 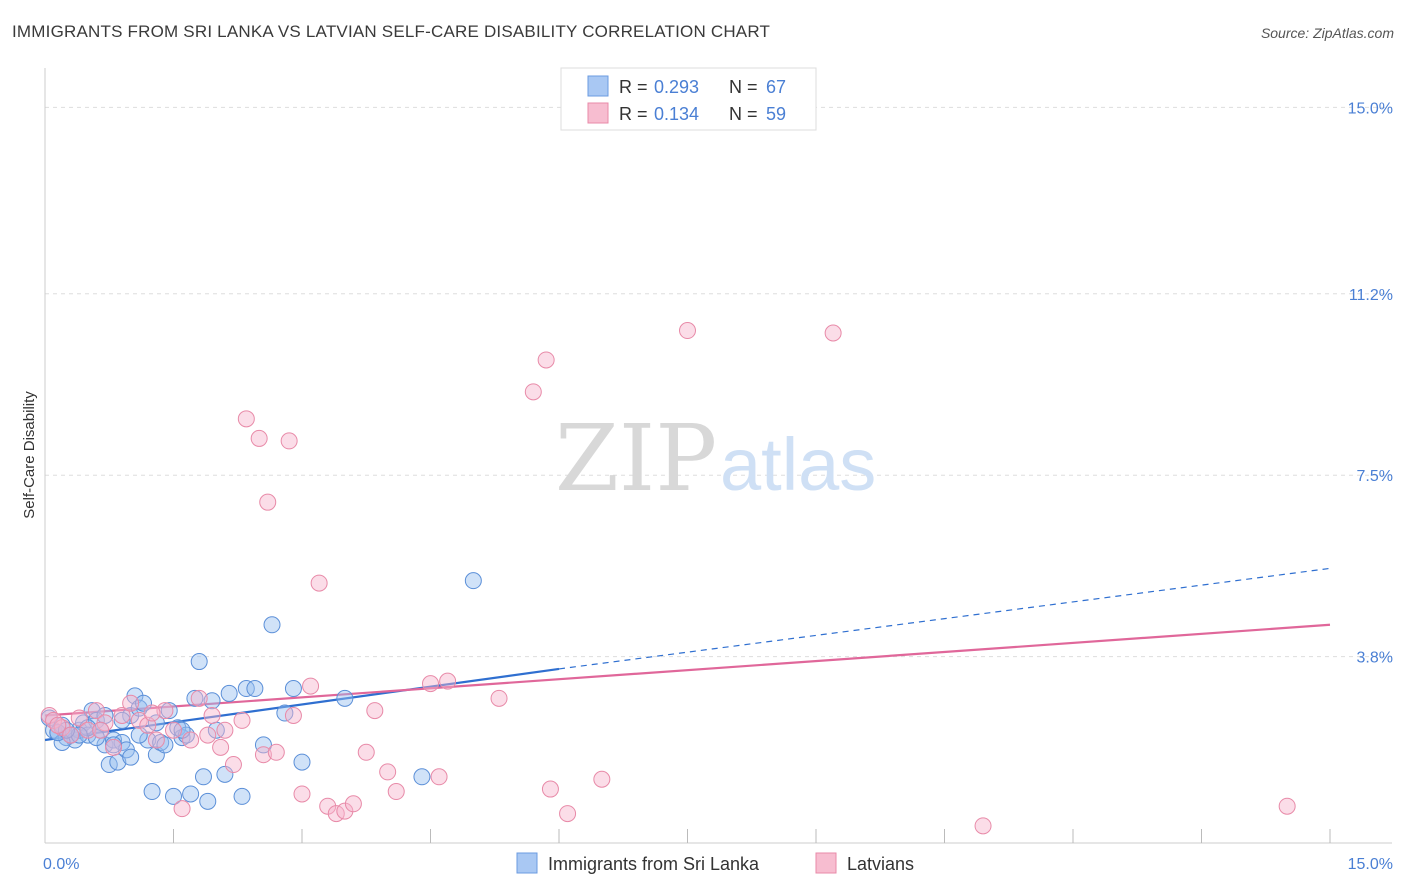 What do you see at coordinates (743, 114) in the screenshot?
I see `legend-n-label-1: N =` at bounding box center [743, 114].